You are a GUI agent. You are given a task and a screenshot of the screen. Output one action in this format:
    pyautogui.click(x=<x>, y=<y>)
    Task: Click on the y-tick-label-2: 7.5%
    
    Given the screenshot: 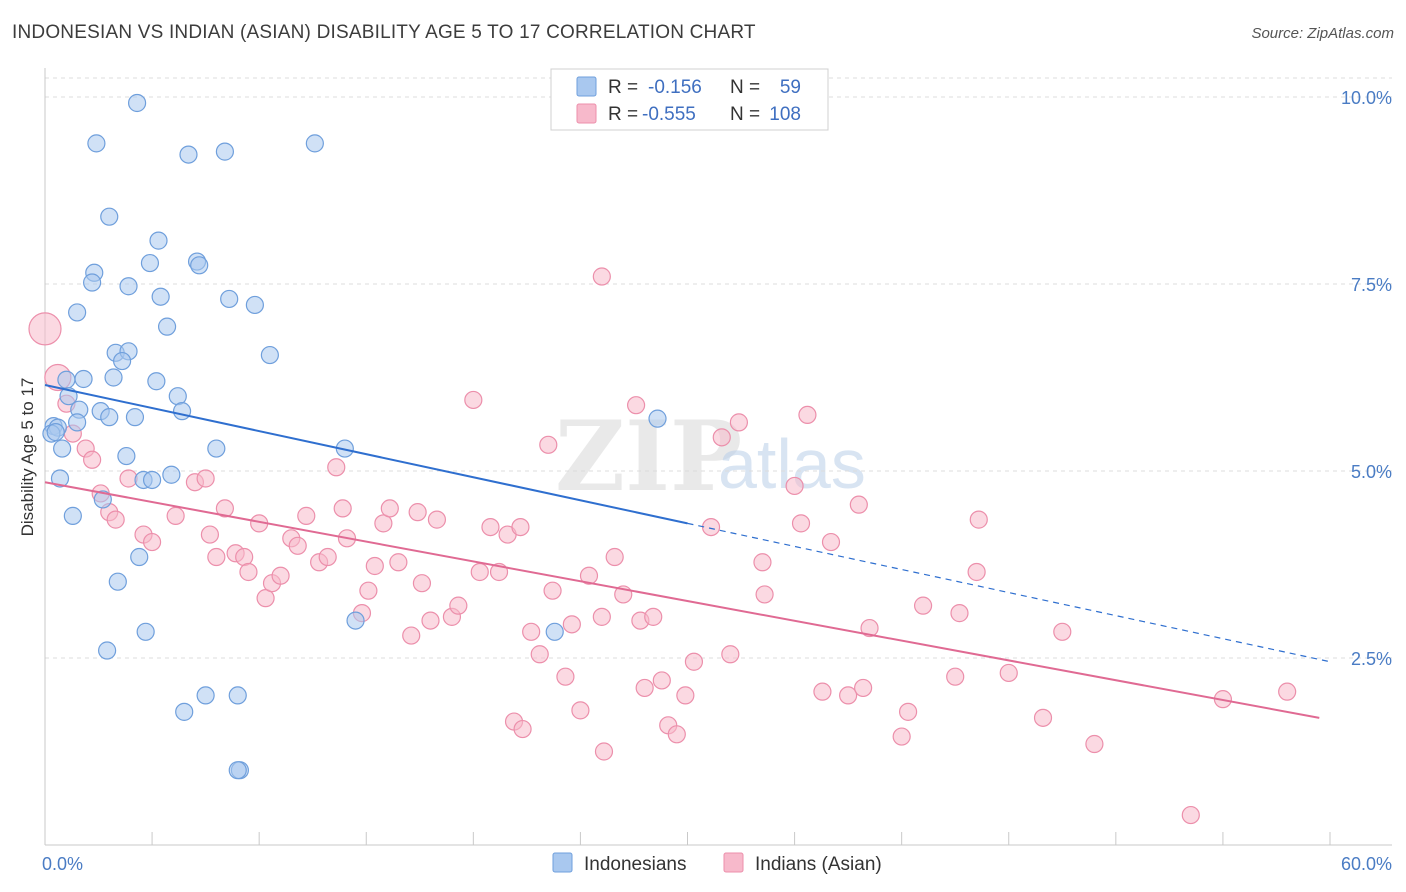 What is the action you would take?
    pyautogui.click(x=1371, y=285)
    